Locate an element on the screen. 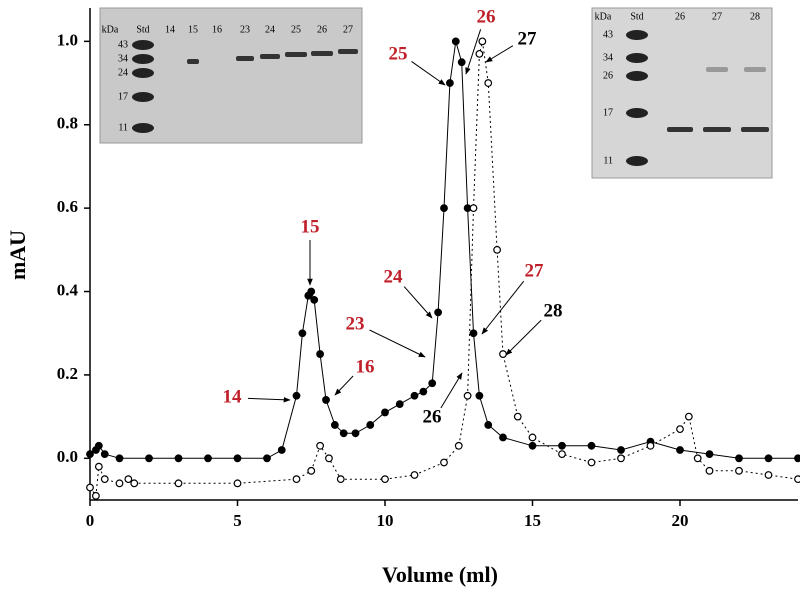  gel-lane-label: 27 is located at coordinates (717, 16).